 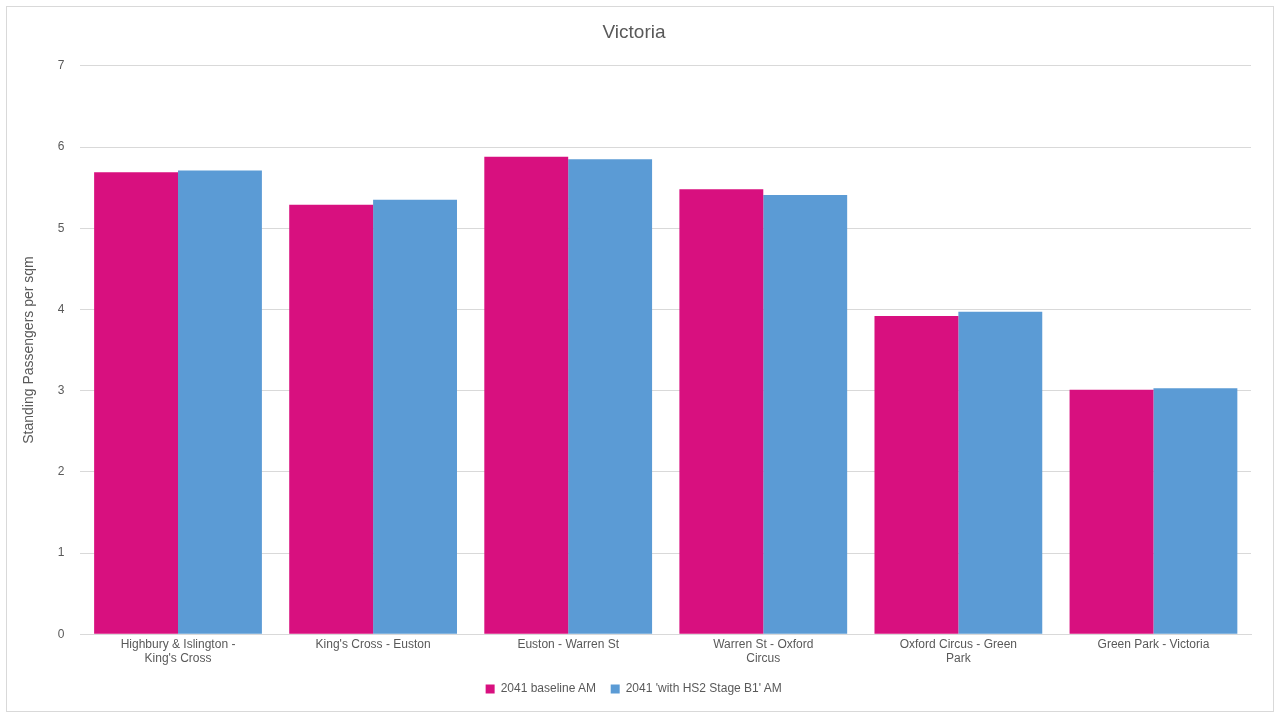 I want to click on y-tick-label: 4, so click(x=61, y=308).